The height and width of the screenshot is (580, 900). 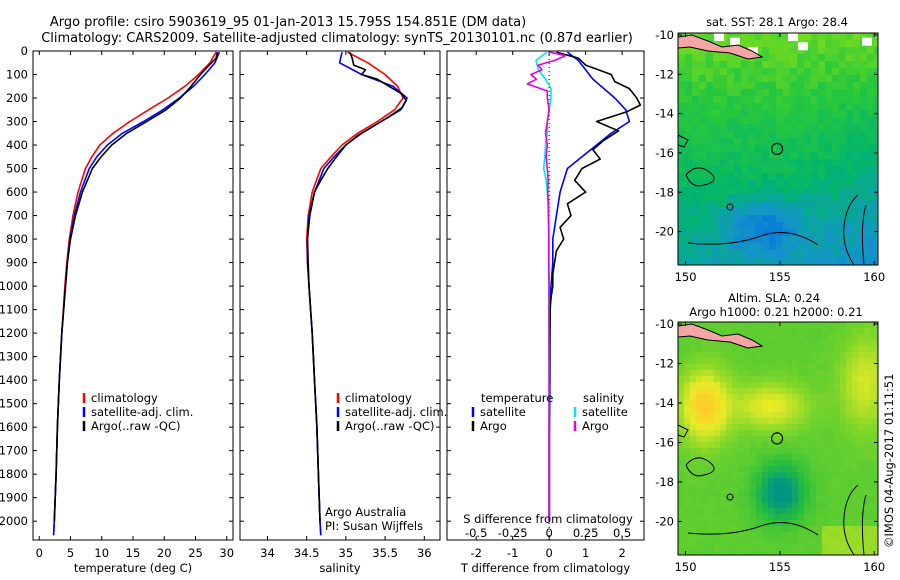 I want to click on y-tick-label: -18, so click(x=664, y=192).